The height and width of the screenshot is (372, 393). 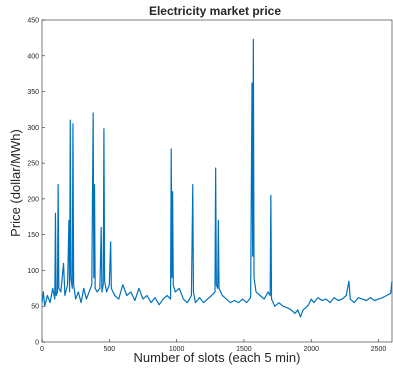 What do you see at coordinates (33, 164) in the screenshot?
I see `y-tick-label: 250` at bounding box center [33, 164].